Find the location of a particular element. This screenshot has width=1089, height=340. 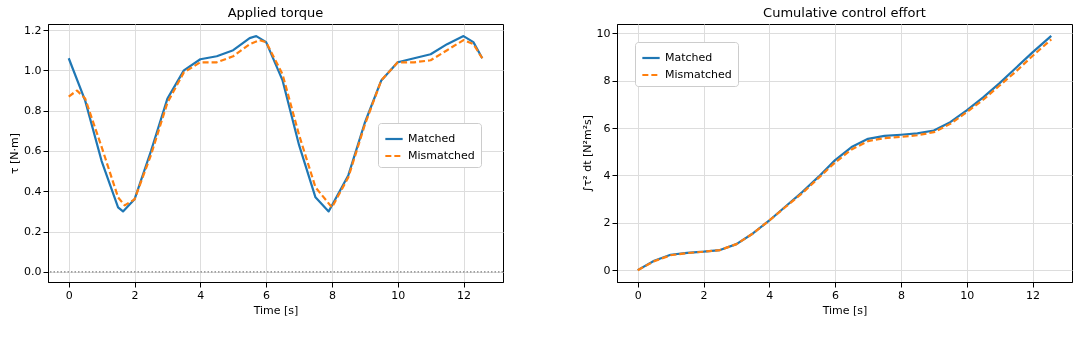

chart-title: Cumulative control effort is located at coordinates (844, 12).